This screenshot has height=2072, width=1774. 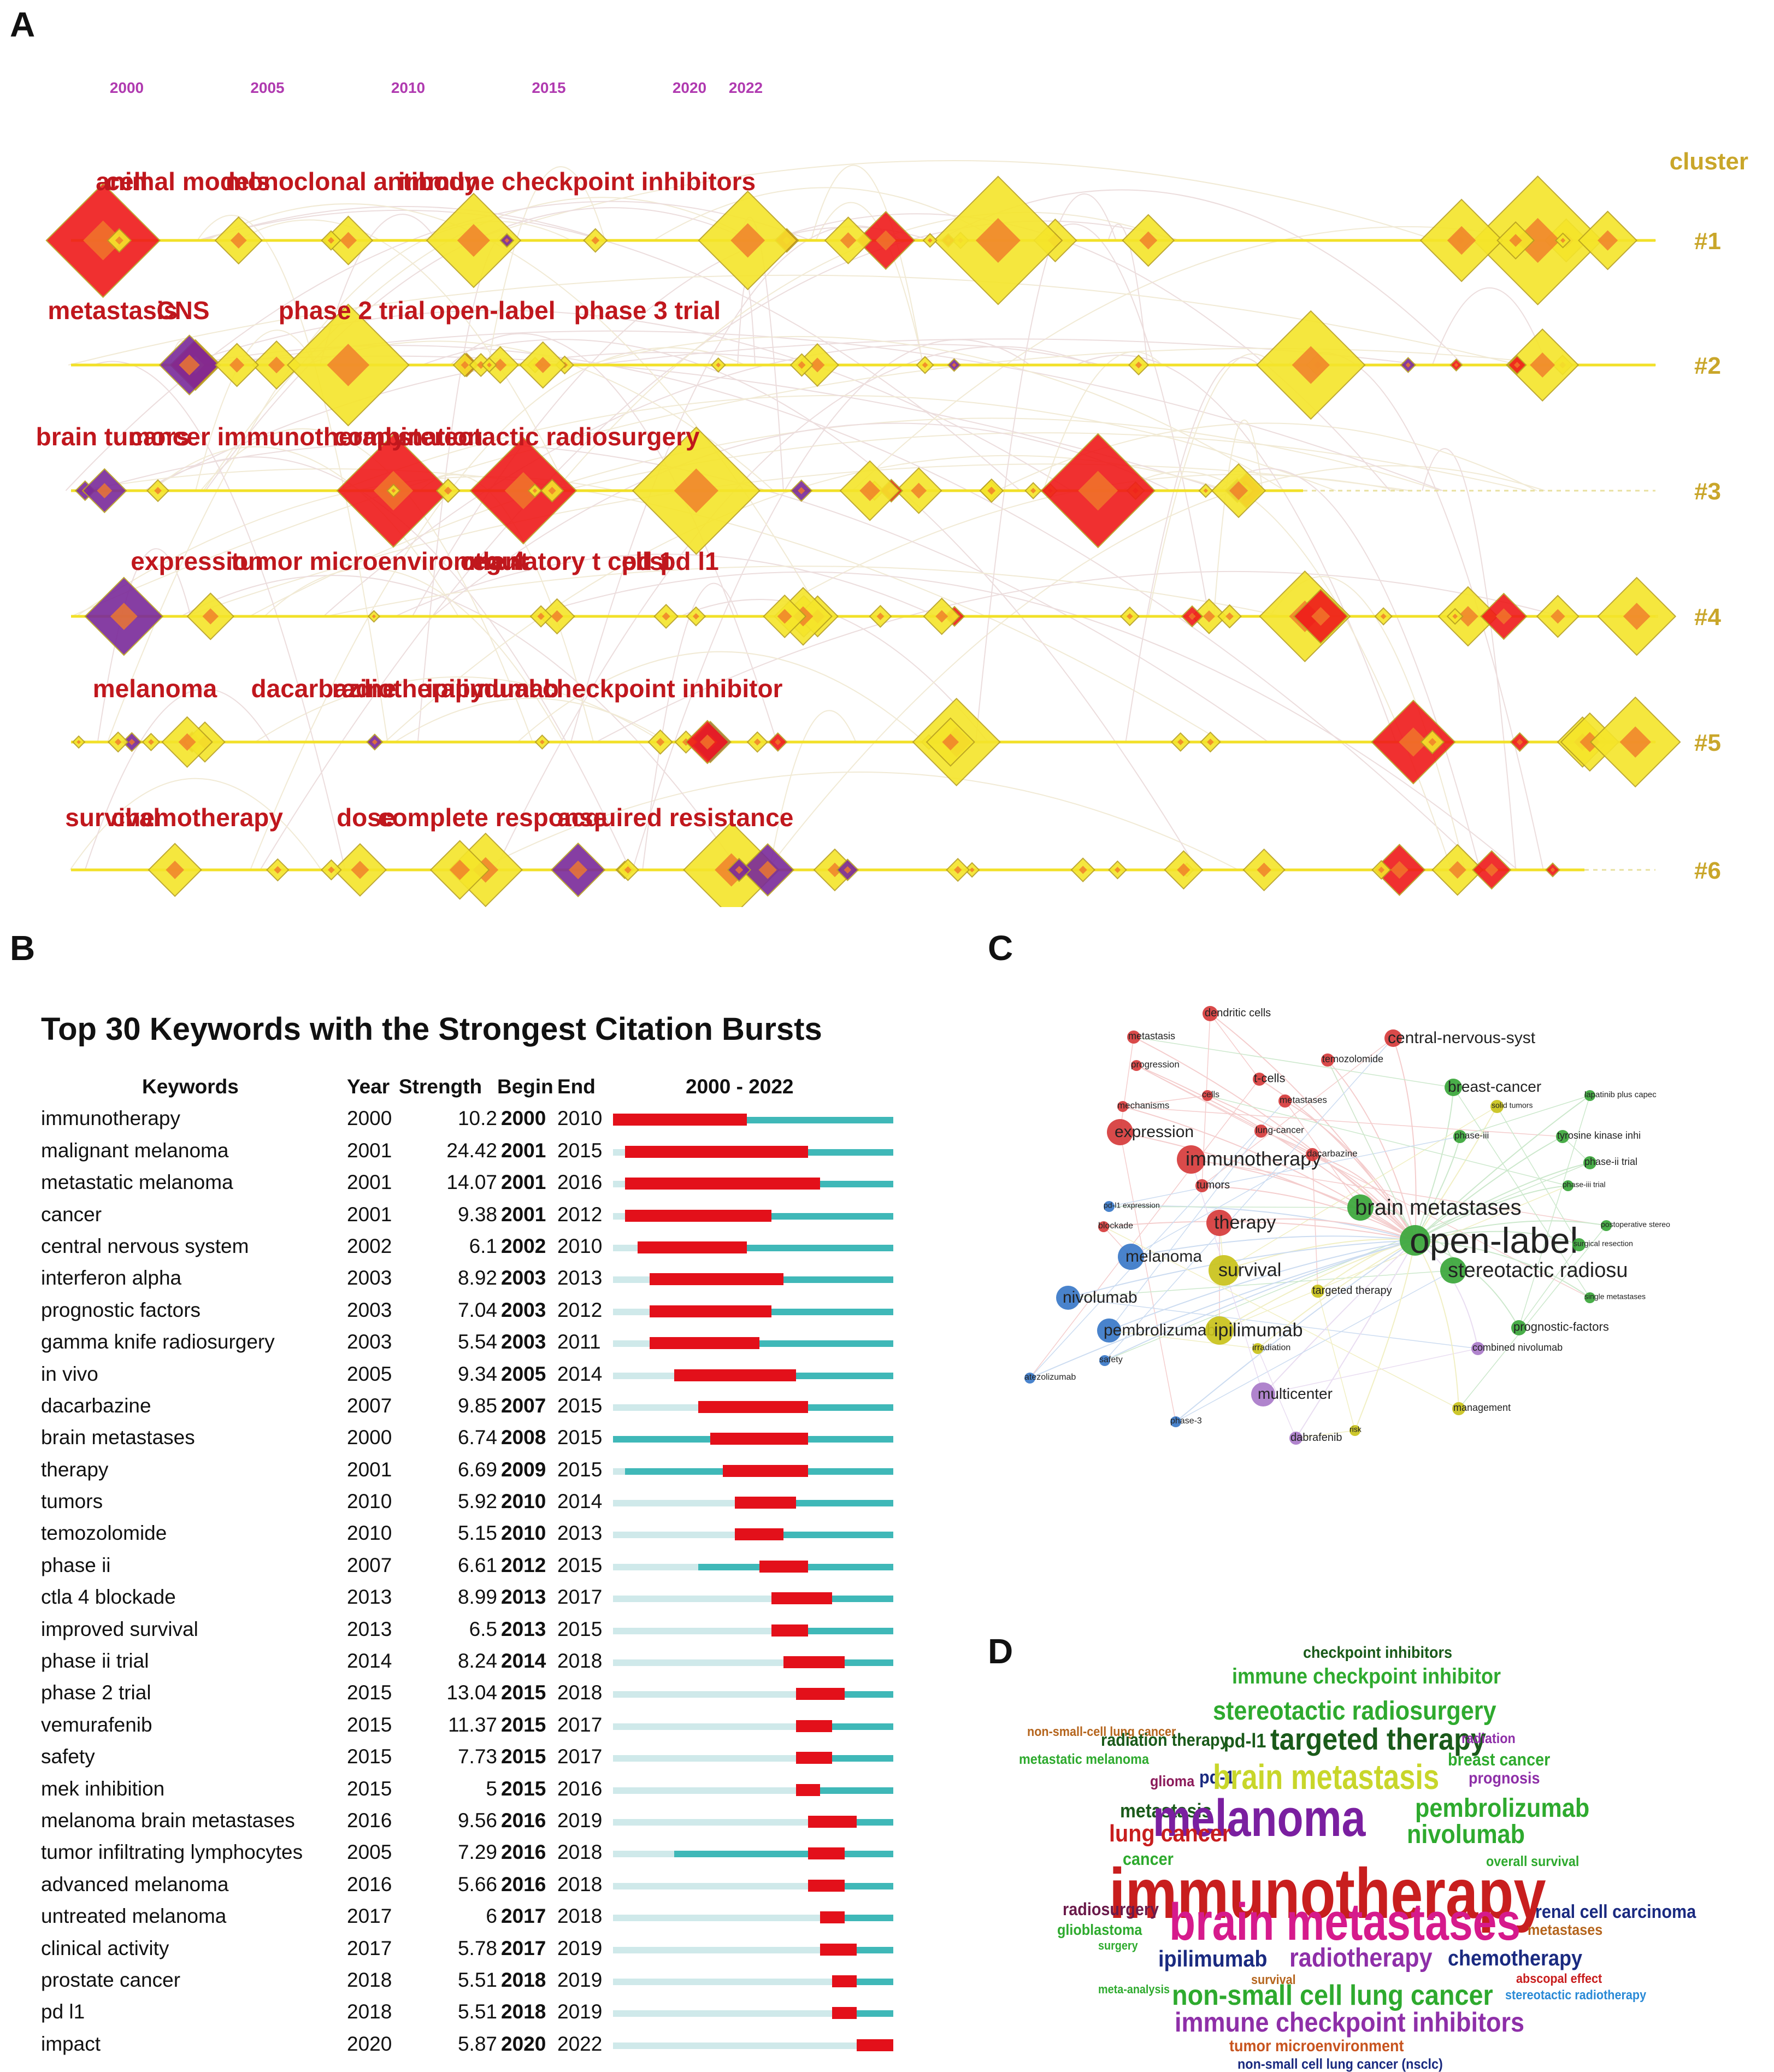 What do you see at coordinates (1610, 1161) in the screenshot?
I see `node-label: phase-ii trial` at bounding box center [1610, 1161].